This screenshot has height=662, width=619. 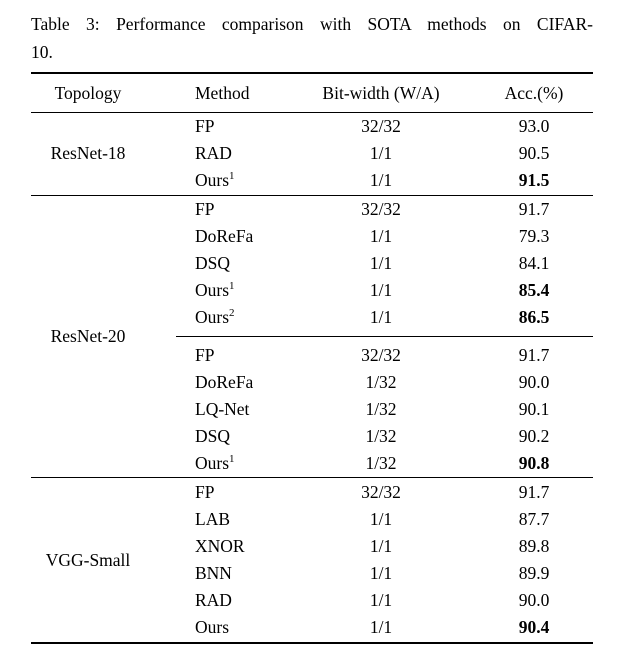 What do you see at coordinates (88, 153) in the screenshot?
I see `topology-cell: ResNet-18` at bounding box center [88, 153].